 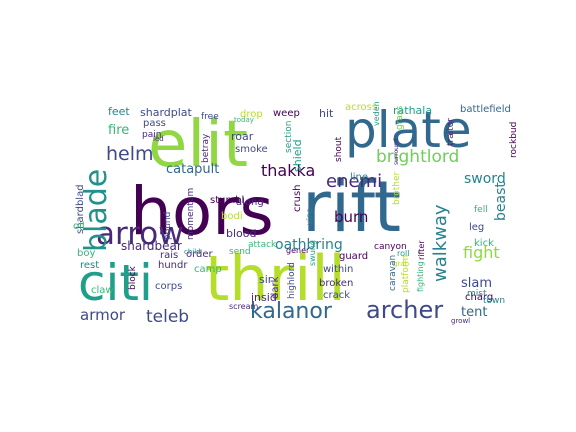 I want to click on word-bodi: bodi, so click(x=232, y=216).